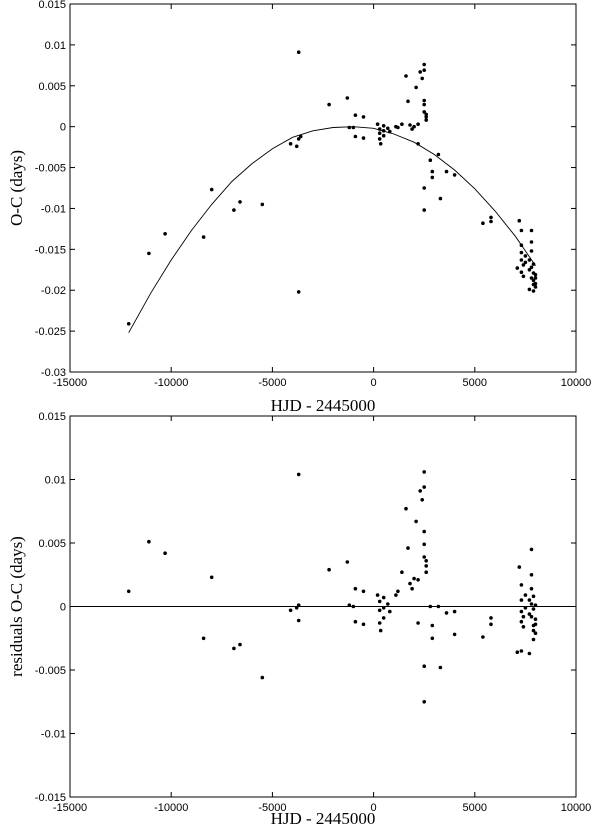 The image size is (596, 829). What do you see at coordinates (374, 808) in the screenshot?
I see `x-tick-label: 0` at bounding box center [374, 808].